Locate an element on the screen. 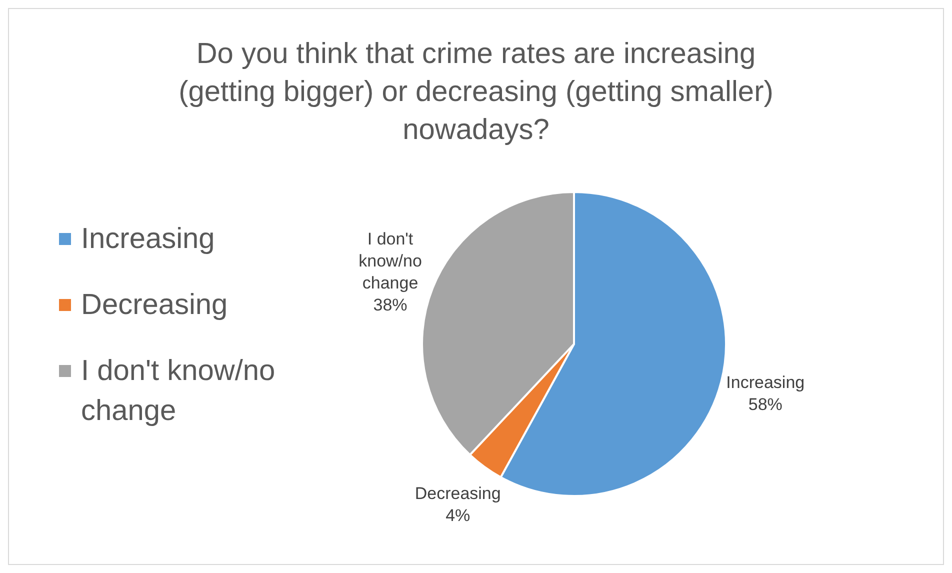 This screenshot has width=952, height=573. data-label: 38% is located at coordinates (390, 304).